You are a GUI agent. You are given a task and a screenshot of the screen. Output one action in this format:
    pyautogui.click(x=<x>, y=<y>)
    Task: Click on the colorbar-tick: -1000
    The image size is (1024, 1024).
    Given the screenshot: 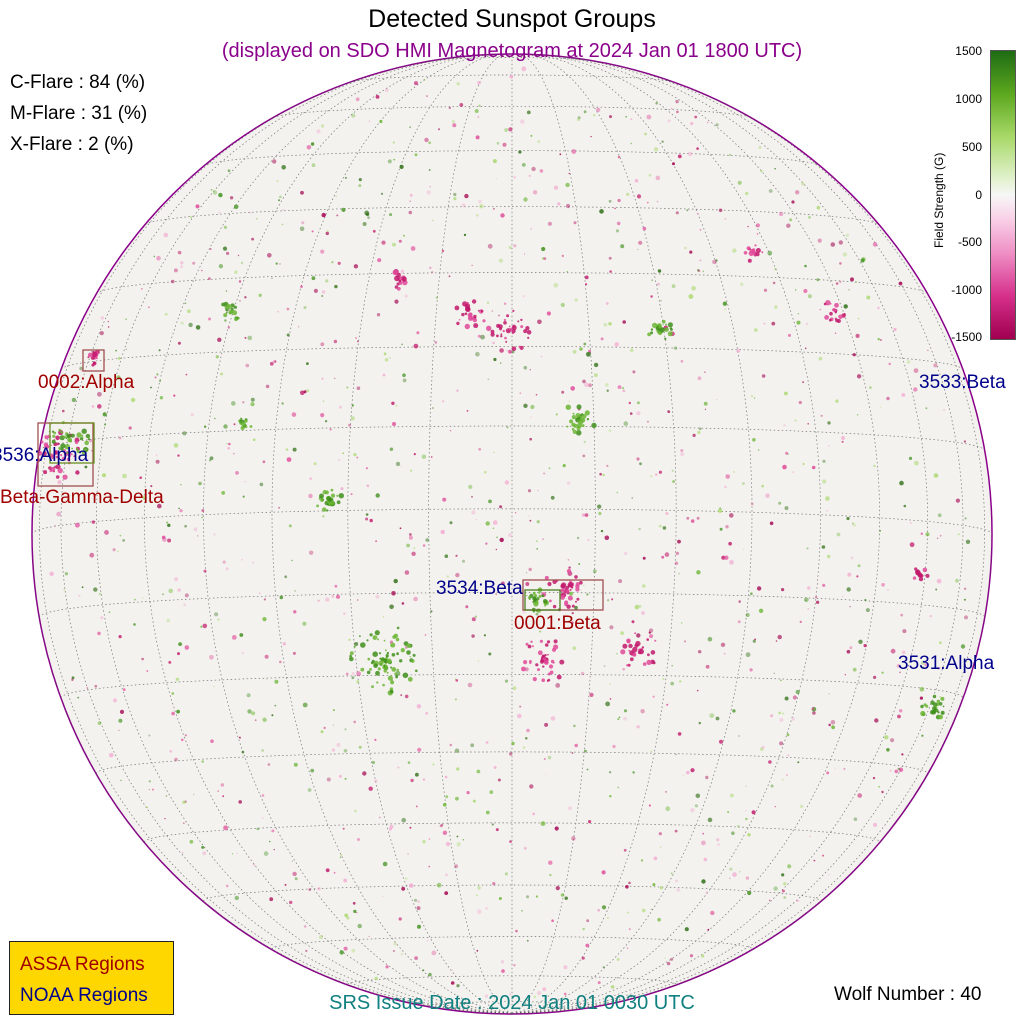 What is the action you would take?
    pyautogui.click(x=966, y=290)
    